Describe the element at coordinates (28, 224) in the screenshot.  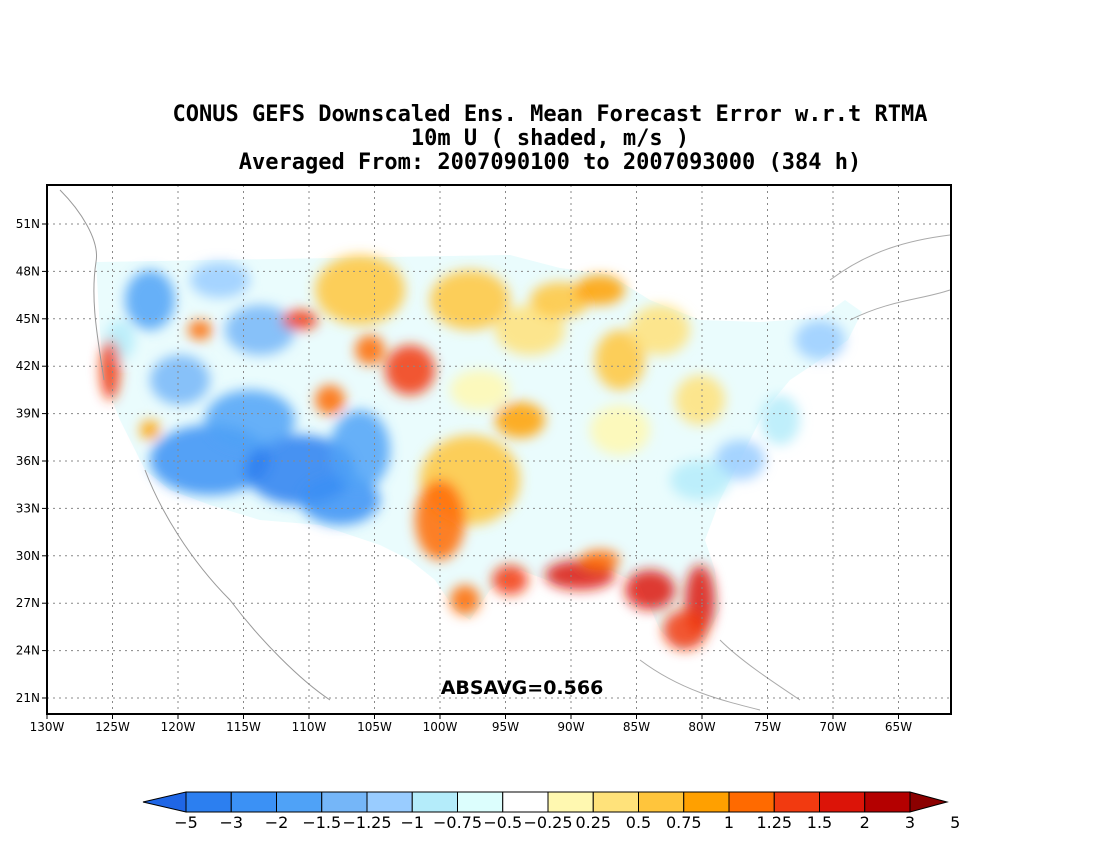
I see `y-tick-label: 51N` at that location.